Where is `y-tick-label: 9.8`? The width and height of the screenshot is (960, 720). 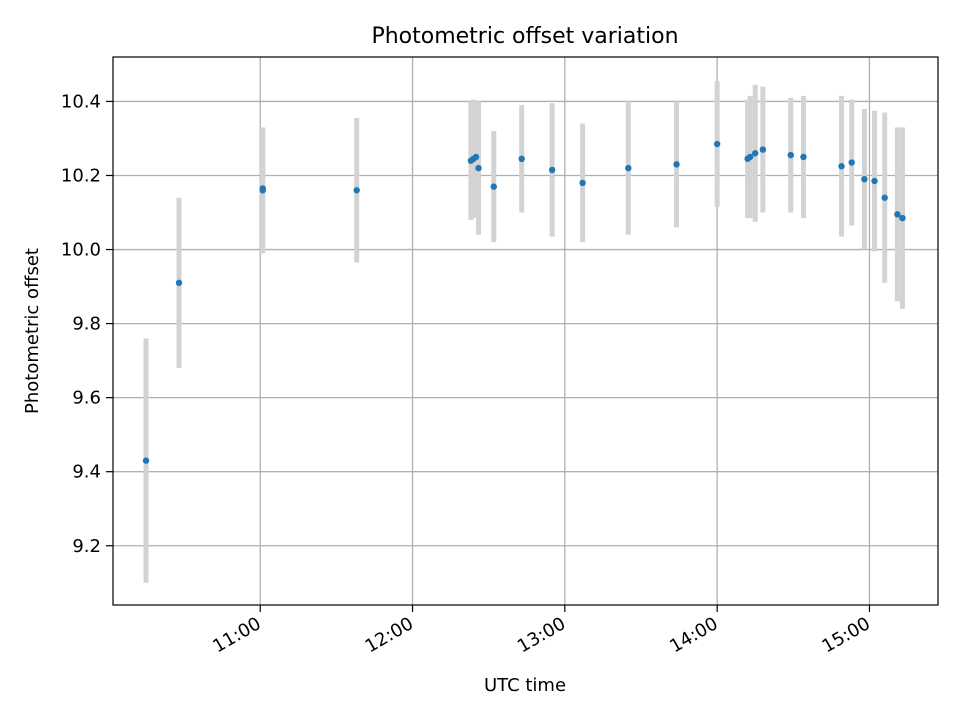 y-tick-label: 9.8 is located at coordinates (86, 324).